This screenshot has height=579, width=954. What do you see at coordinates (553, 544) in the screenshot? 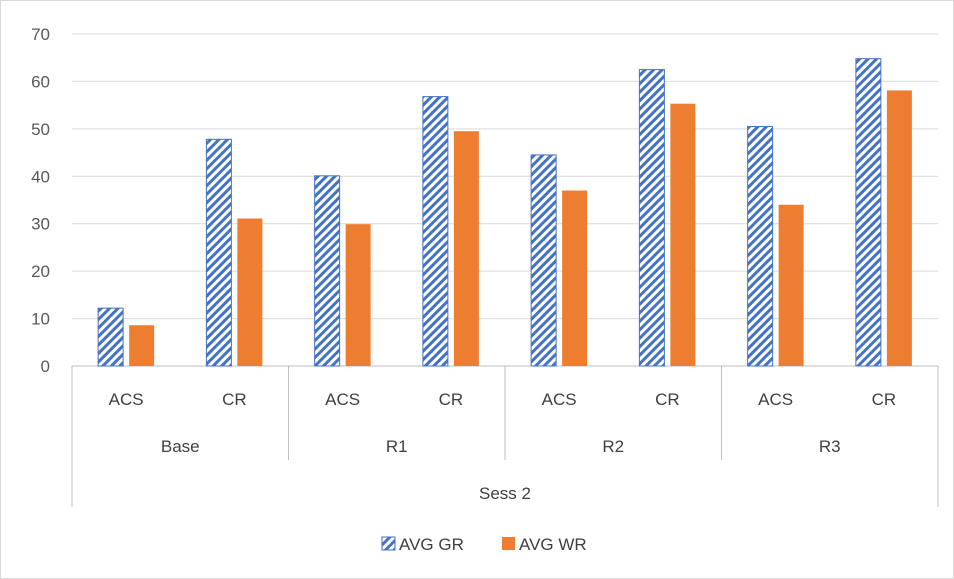
I see `legend-label: AVG WR` at bounding box center [553, 544].